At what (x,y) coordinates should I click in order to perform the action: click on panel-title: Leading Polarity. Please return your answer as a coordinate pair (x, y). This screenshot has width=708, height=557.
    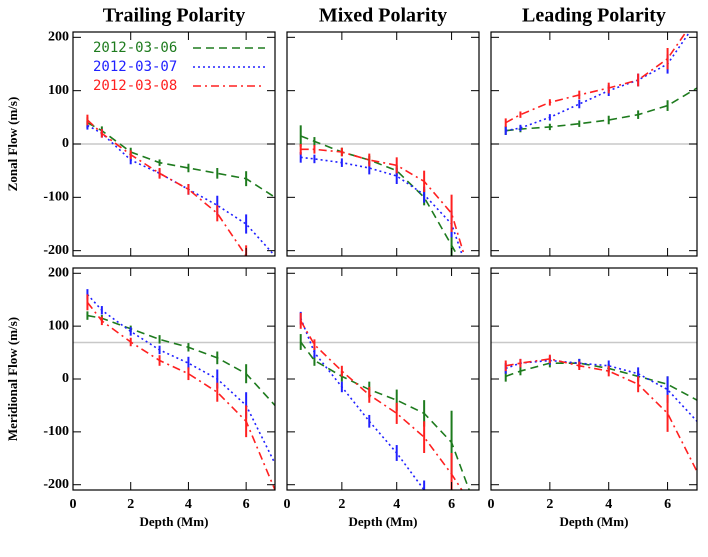
    Looking at the image, I should click on (594, 16).